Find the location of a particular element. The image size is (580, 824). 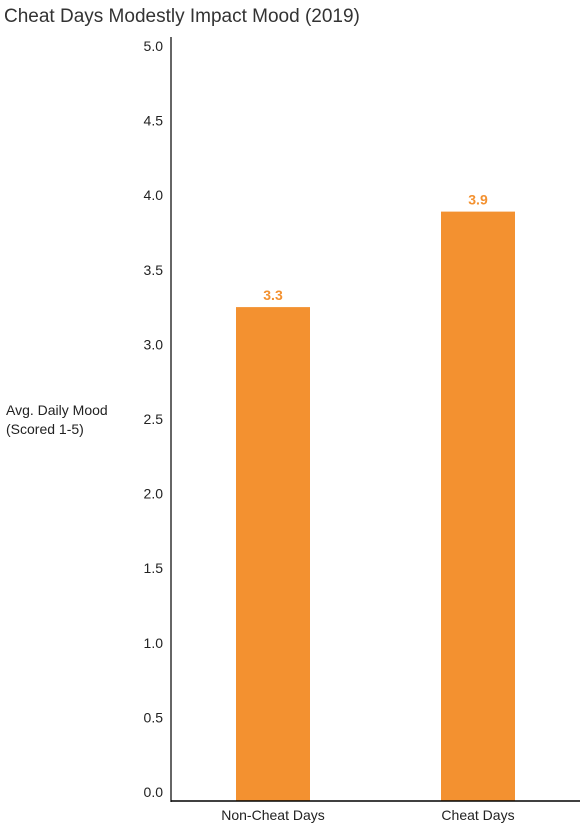

y-tick-label: 1.0 is located at coordinates (154, 643).